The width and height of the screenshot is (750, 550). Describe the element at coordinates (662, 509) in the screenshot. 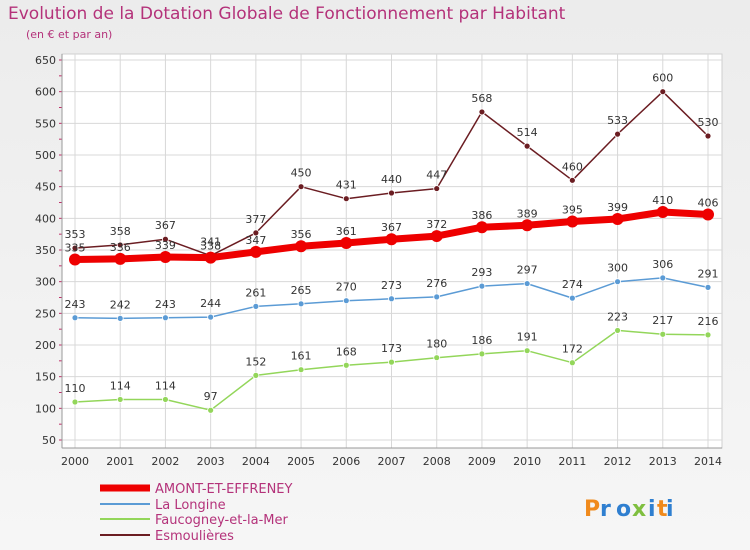

I see `logo-letter: t` at that location.